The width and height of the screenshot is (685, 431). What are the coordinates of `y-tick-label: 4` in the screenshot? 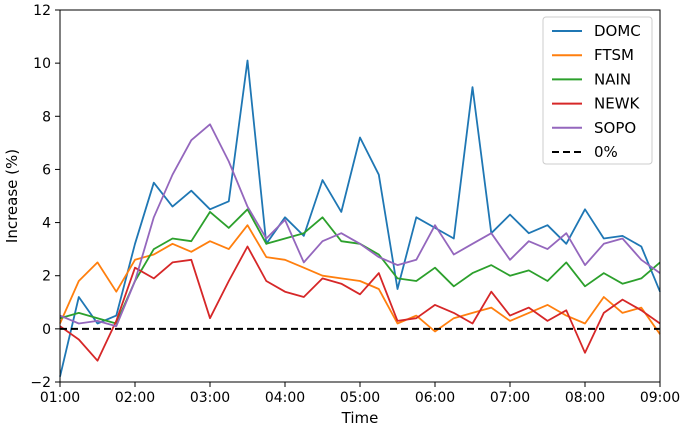 It's located at (46, 224).